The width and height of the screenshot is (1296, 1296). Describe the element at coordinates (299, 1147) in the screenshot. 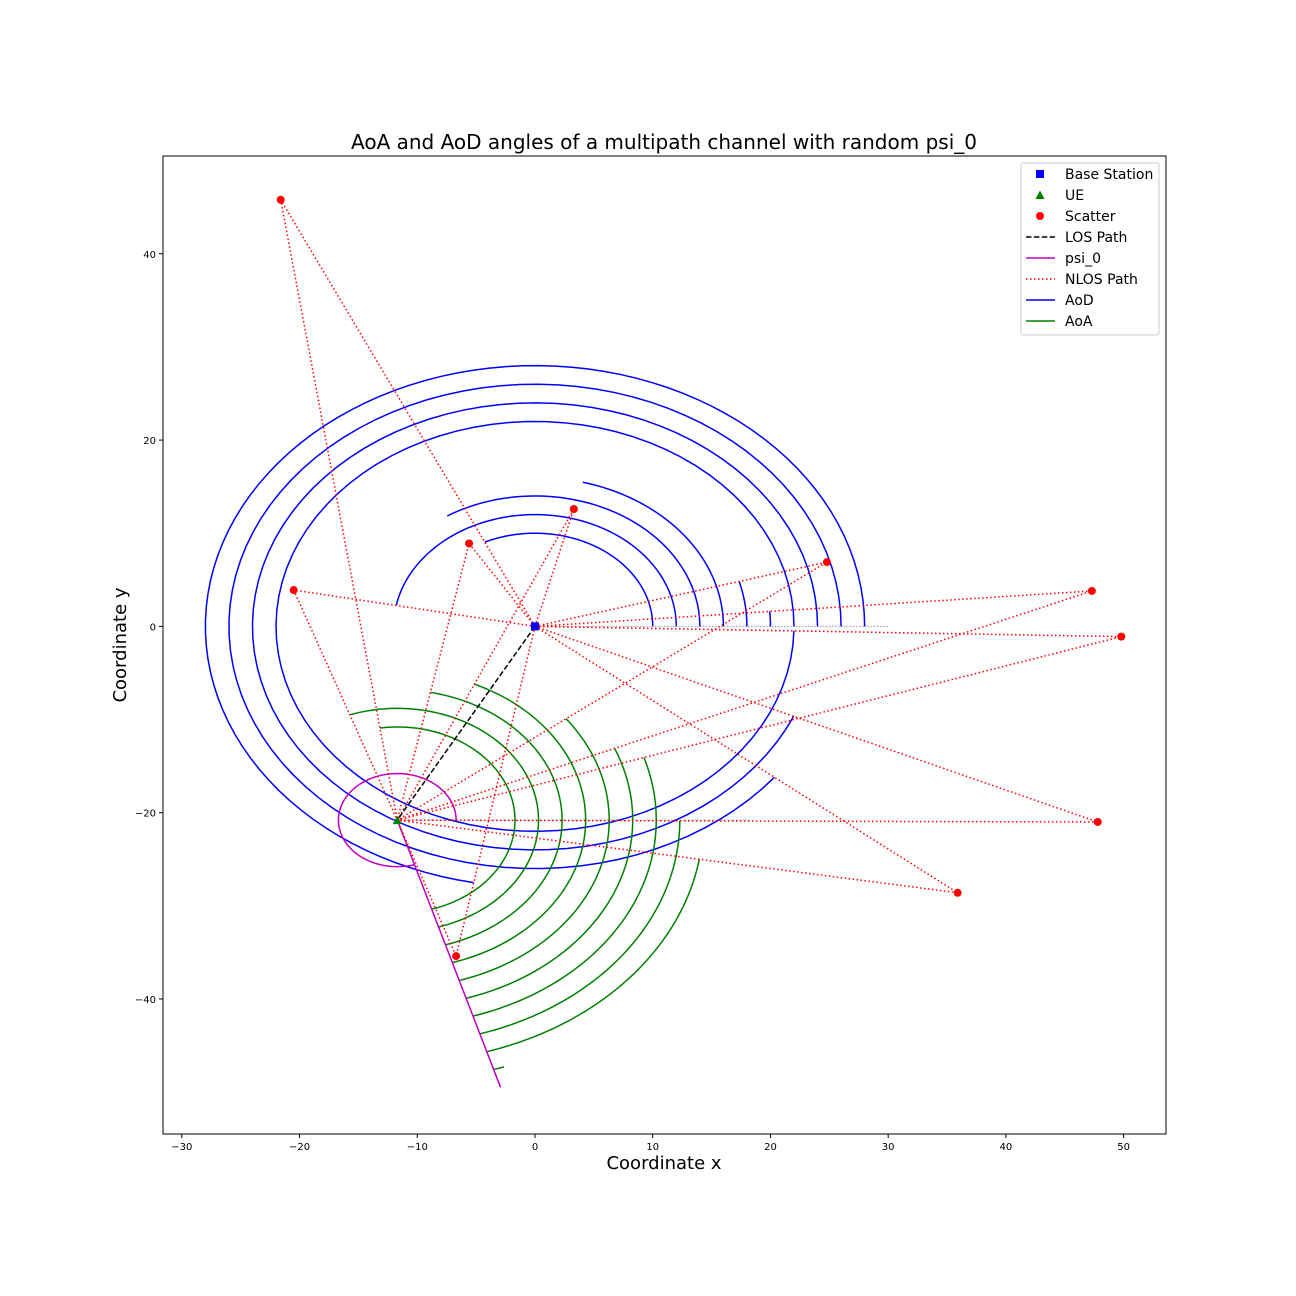

I see `x-tick-label: −20` at that location.